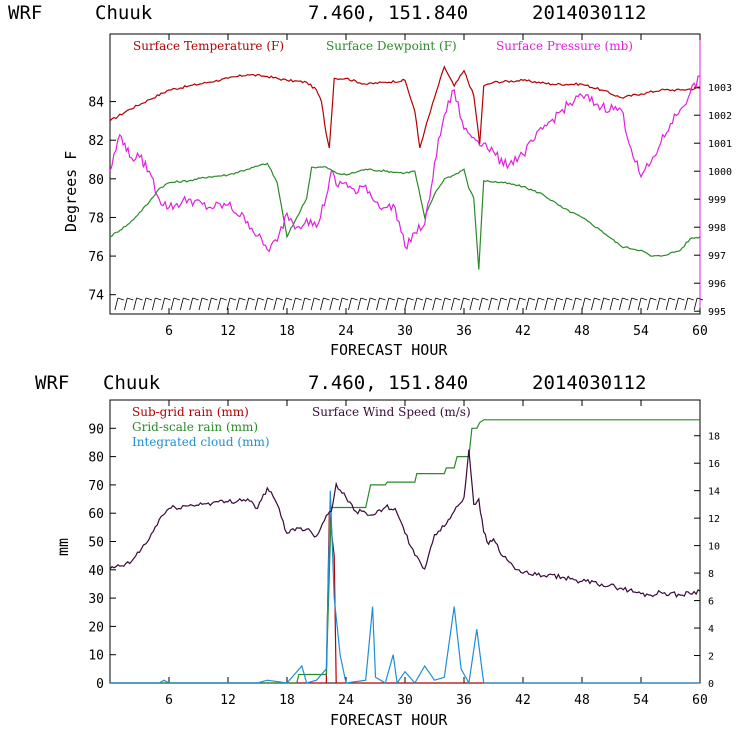  What do you see at coordinates (720, 88) in the screenshot?
I see `temp-y2-tick-label: 1003` at bounding box center [720, 88].